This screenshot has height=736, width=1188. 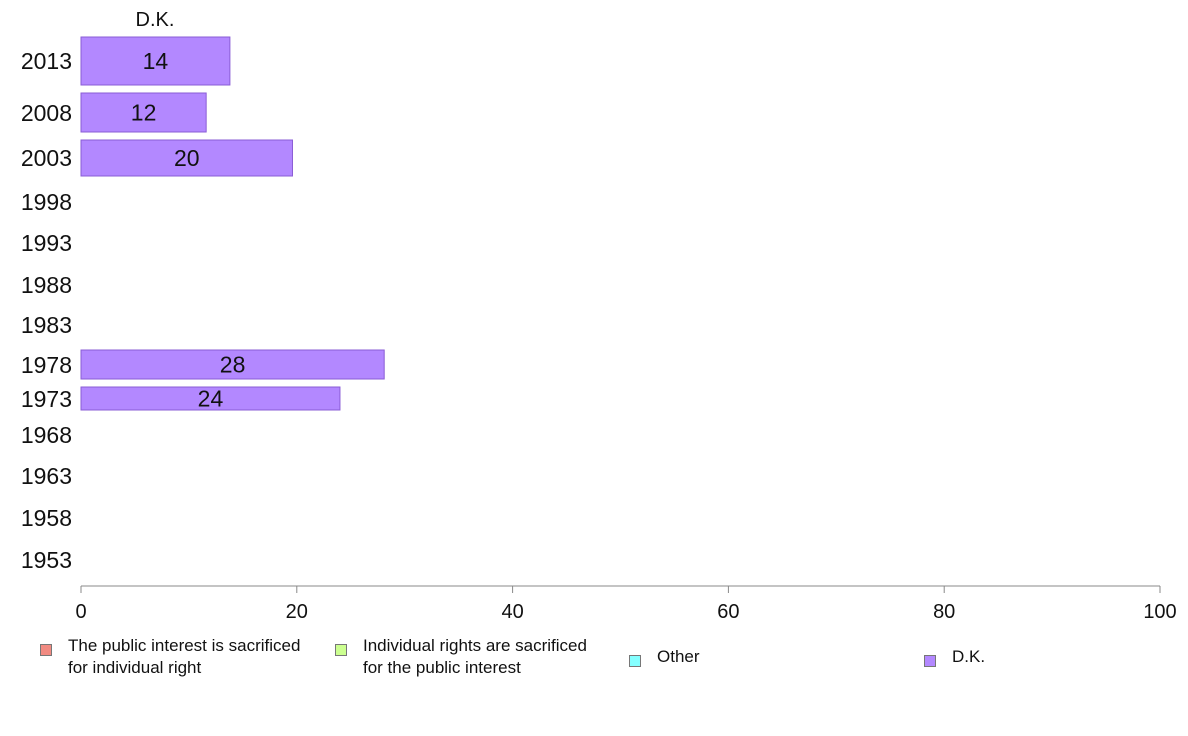 What do you see at coordinates (46, 158) in the screenshot?
I see `y-tick-label: 2003` at bounding box center [46, 158].